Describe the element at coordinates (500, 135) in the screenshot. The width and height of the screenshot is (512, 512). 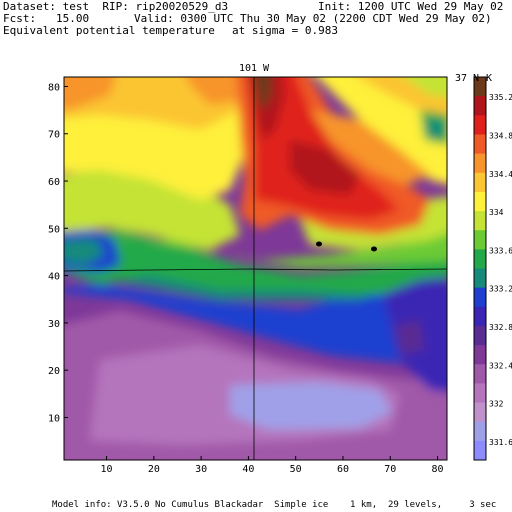
I see `colorbar-label: 334.8` at that location.